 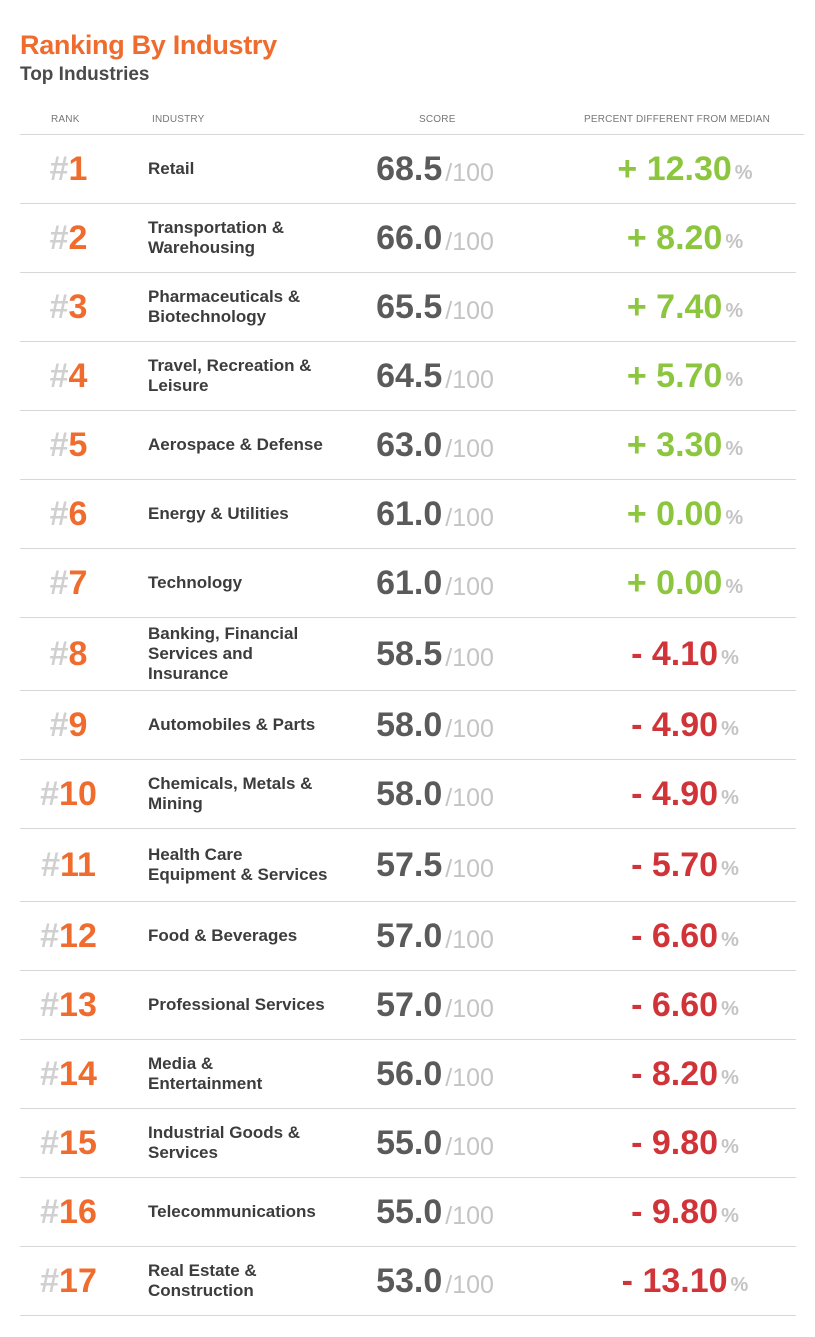 I want to click on rank-cell: #16, so click(x=68, y=1212).